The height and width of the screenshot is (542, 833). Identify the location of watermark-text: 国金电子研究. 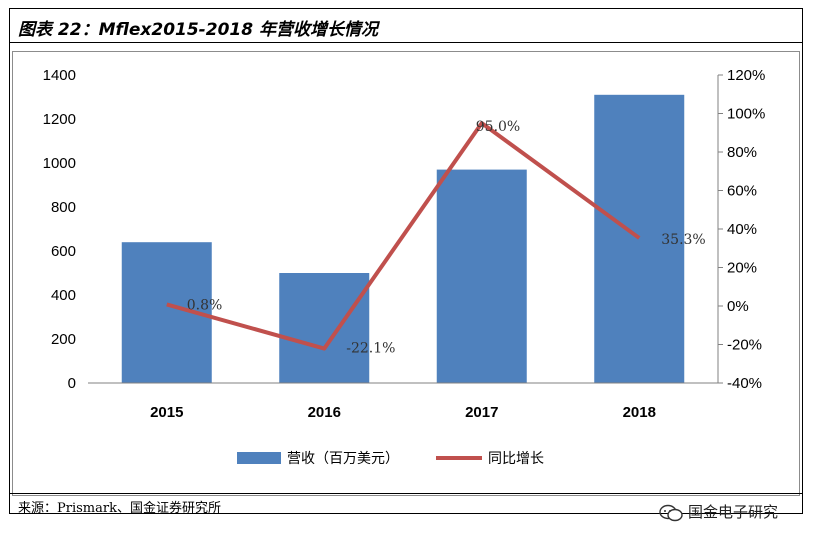
(733, 512).